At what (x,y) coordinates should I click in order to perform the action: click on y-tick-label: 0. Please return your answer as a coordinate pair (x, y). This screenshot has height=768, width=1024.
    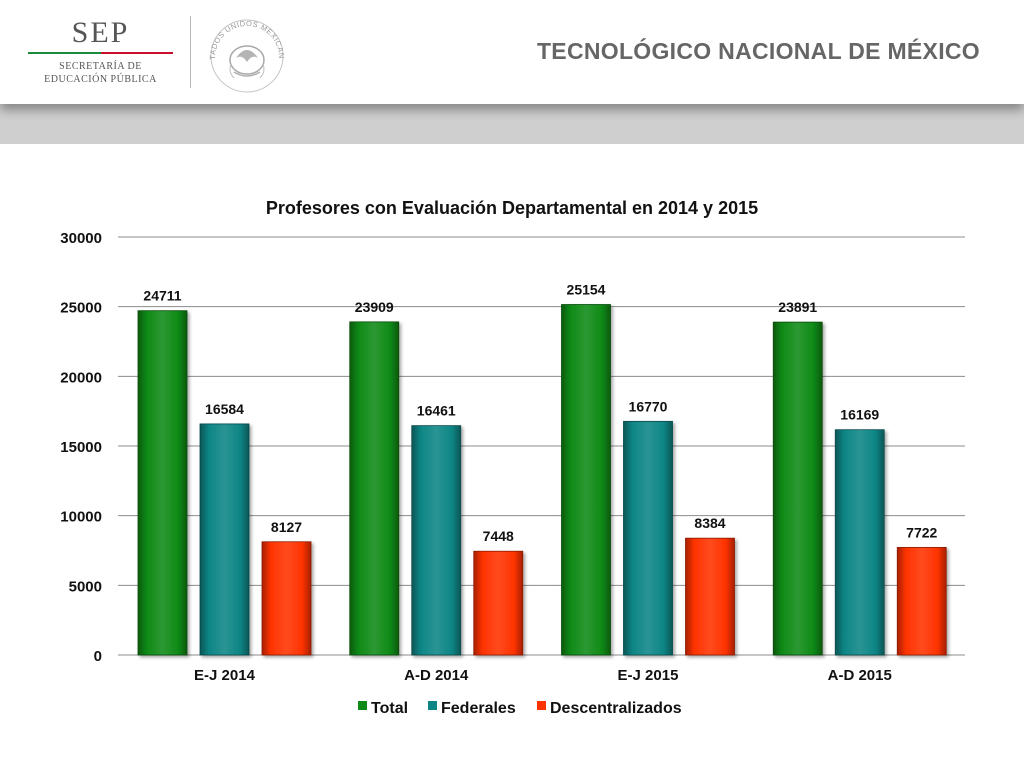
    Looking at the image, I should click on (98, 656).